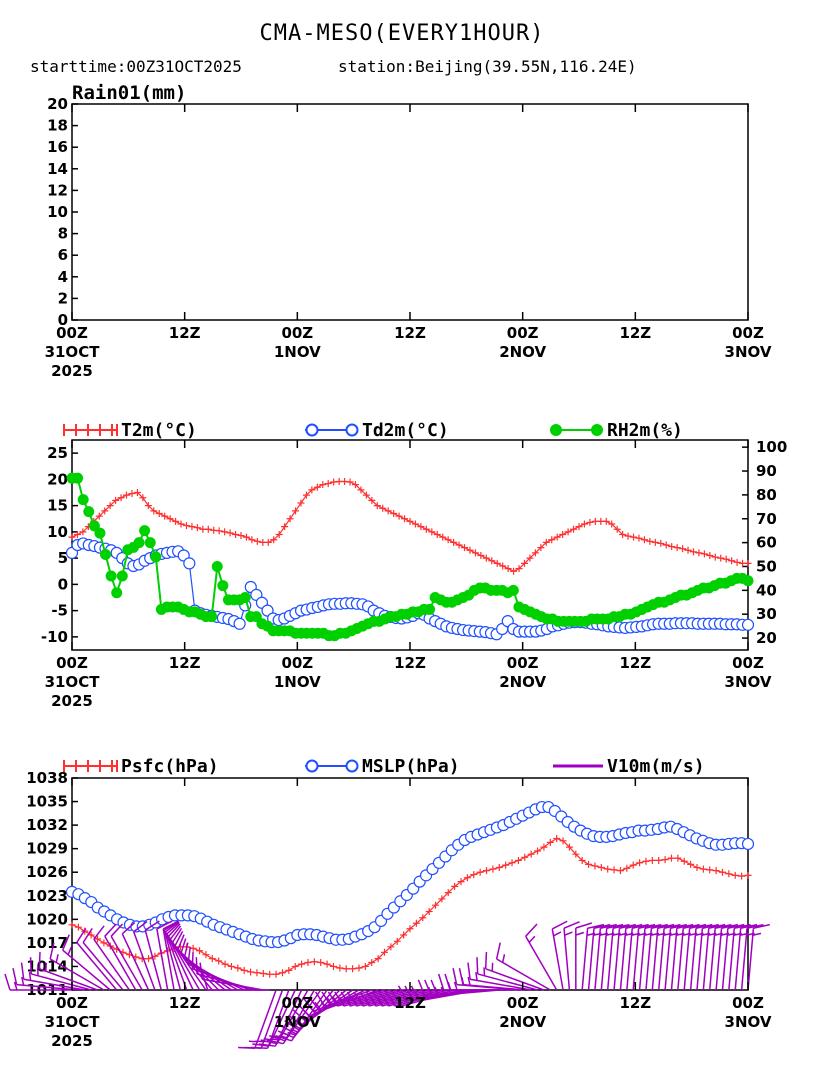  I want to click on series-td2m, so click(410, 589).